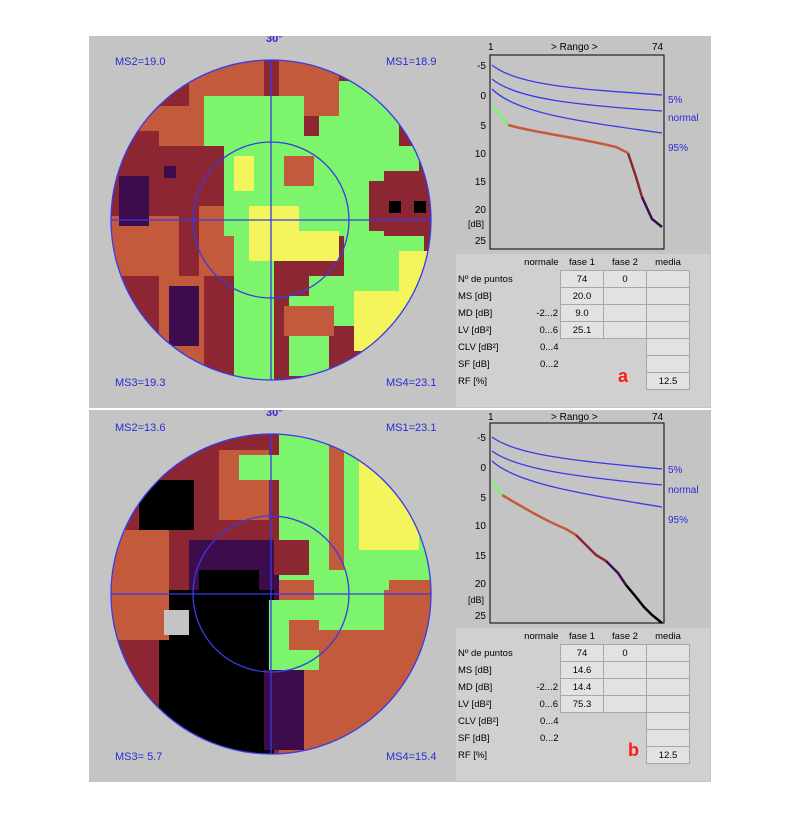  I want to click on panel-tag: b, so click(633, 750).